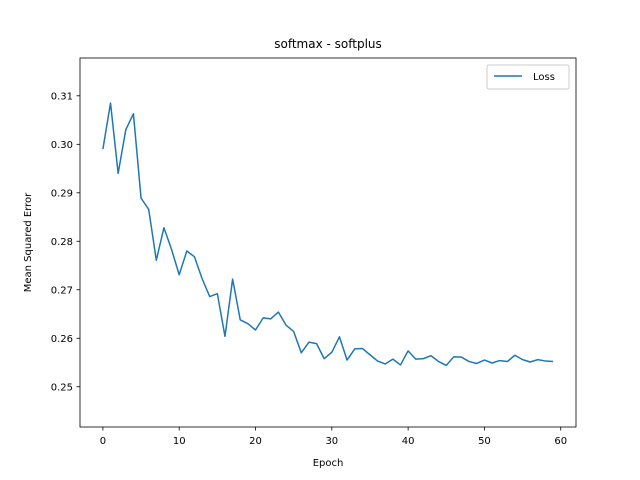 This screenshot has width=640, height=480. I want to click on x-tick-label: 30, so click(331, 441).